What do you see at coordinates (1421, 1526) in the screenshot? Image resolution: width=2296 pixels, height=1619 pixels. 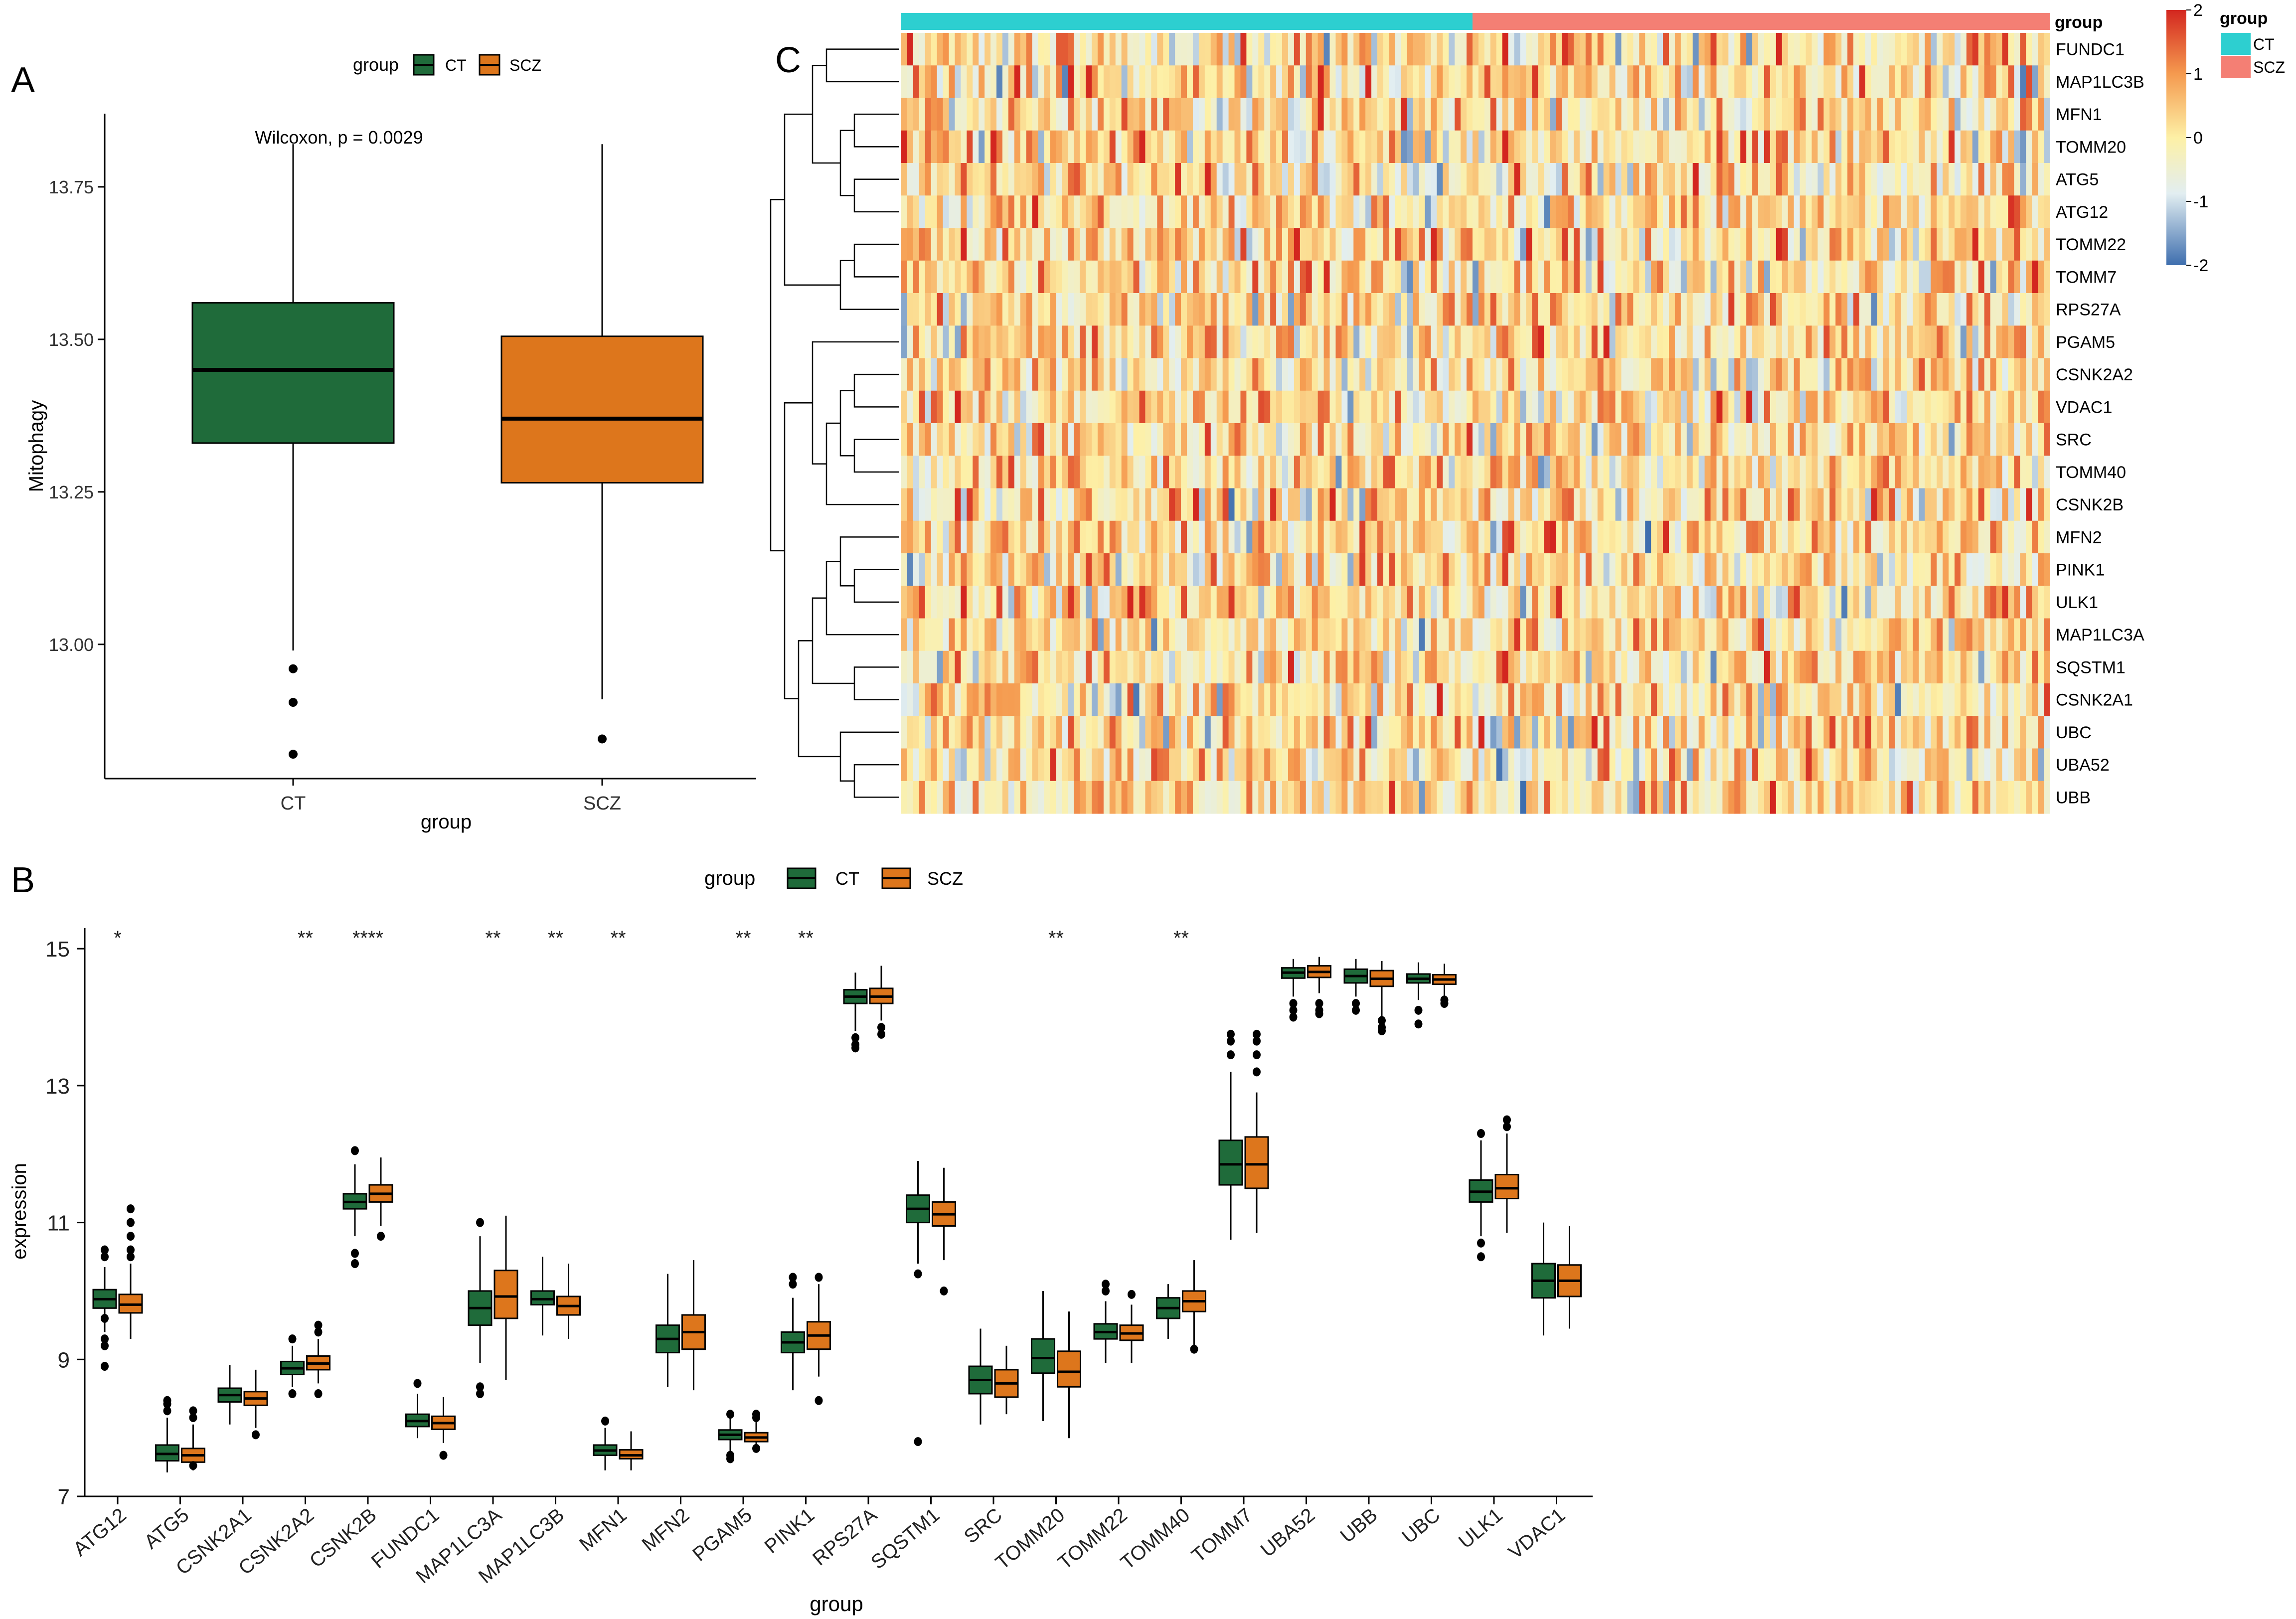 I see `panel-b-x-tick-label: UBC` at bounding box center [1421, 1526].